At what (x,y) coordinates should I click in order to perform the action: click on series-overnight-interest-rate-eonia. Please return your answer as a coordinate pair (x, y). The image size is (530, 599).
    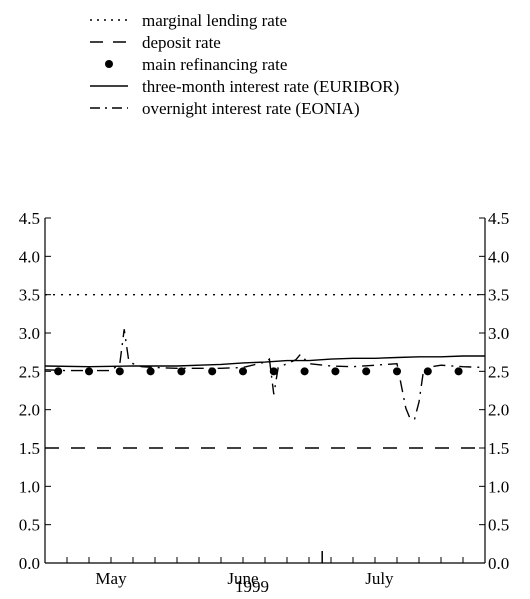
    Looking at the image, I should click on (265, 374).